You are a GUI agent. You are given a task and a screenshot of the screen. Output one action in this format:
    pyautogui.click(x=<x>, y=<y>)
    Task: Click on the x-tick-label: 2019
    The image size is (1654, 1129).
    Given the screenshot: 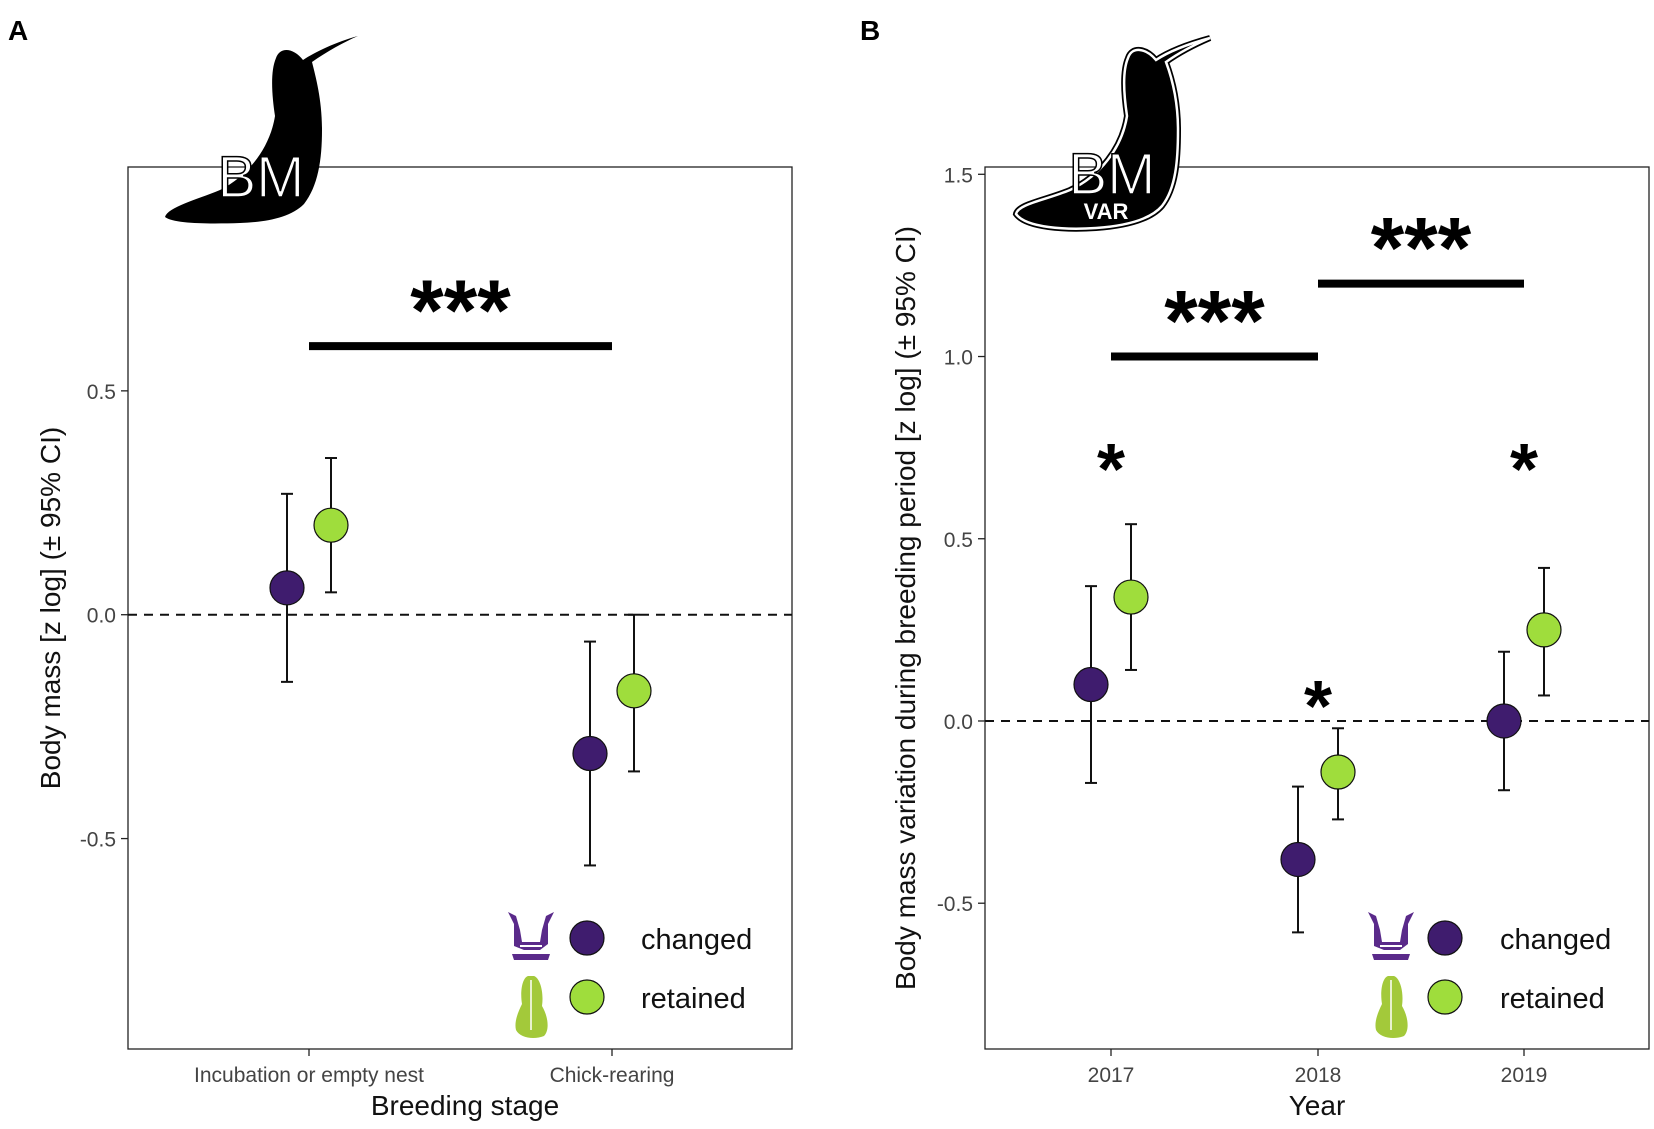 What is the action you would take?
    pyautogui.click(x=1524, y=1075)
    